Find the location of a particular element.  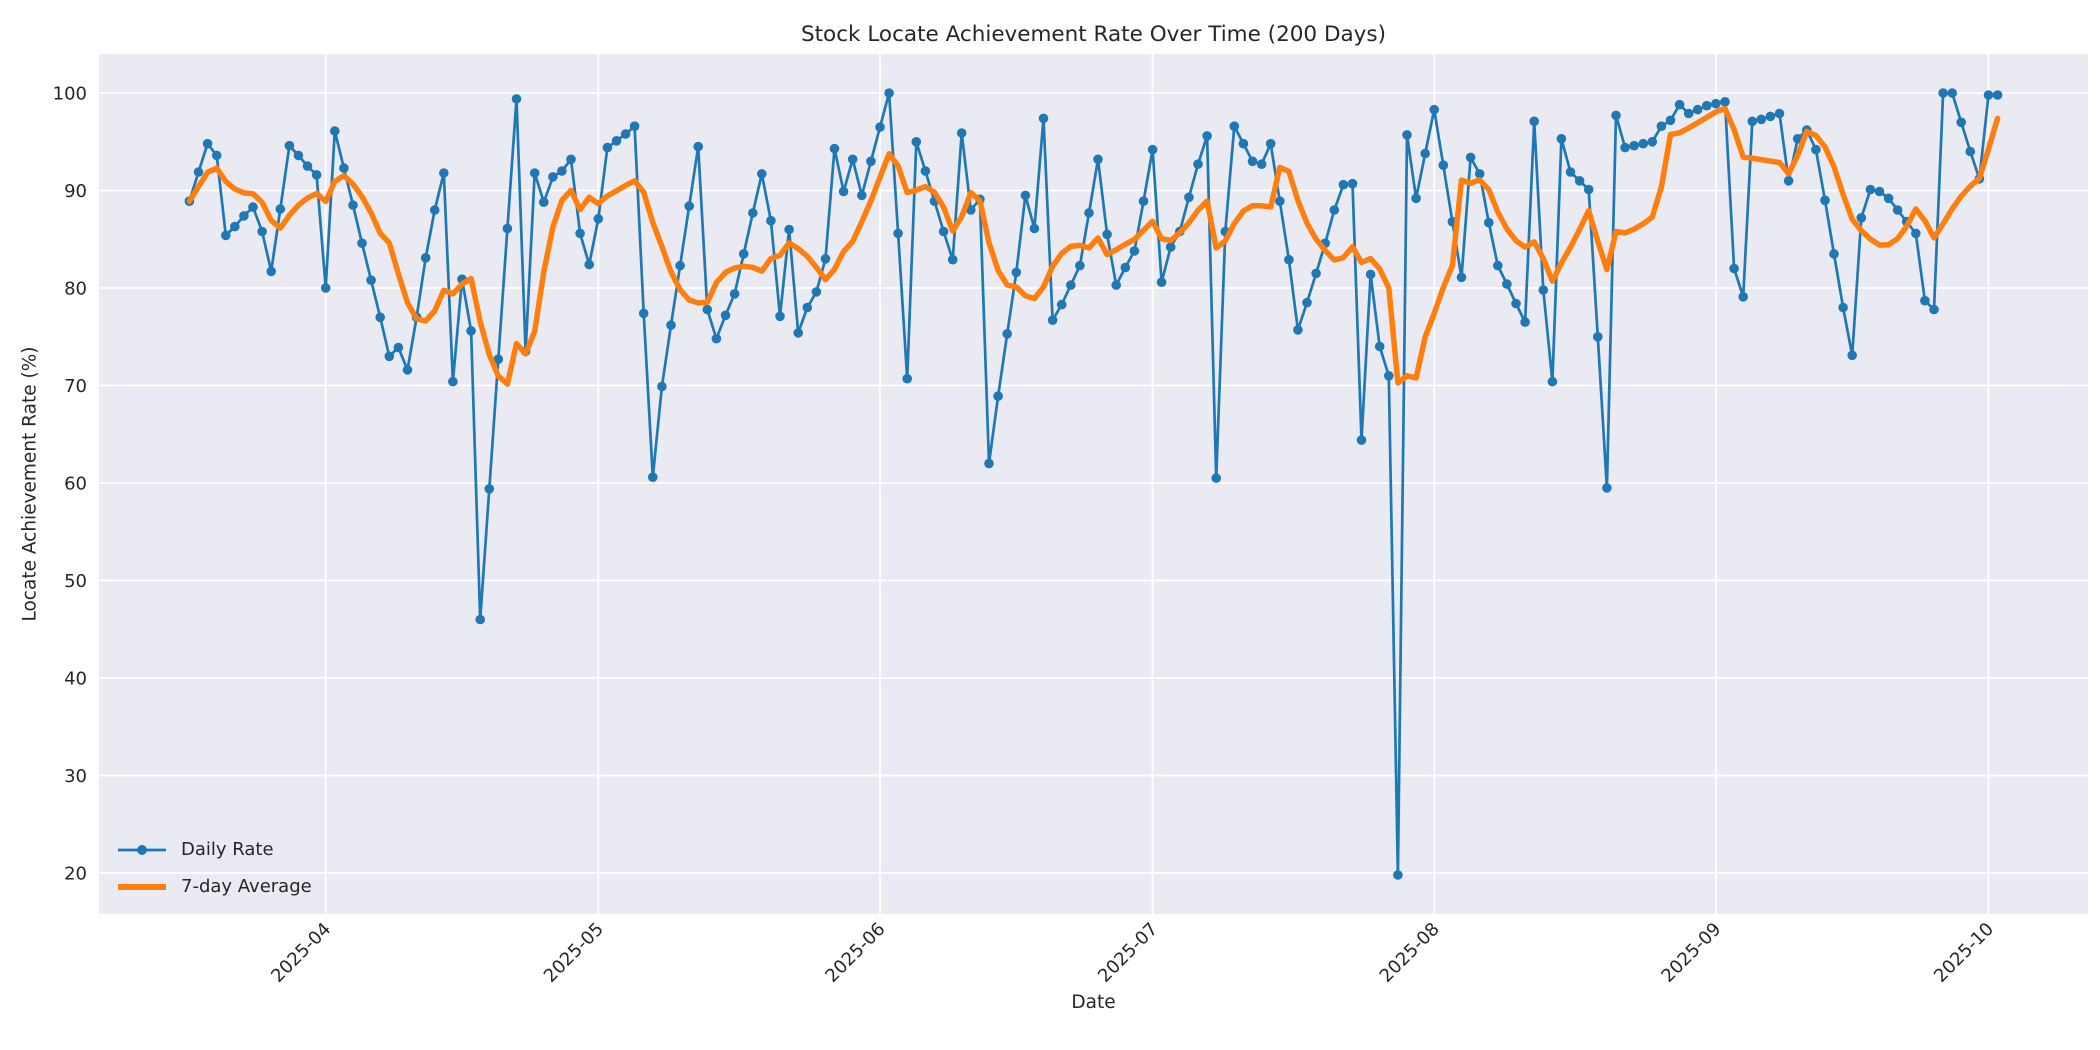

y-tick-label: 70 is located at coordinates (75, 386).